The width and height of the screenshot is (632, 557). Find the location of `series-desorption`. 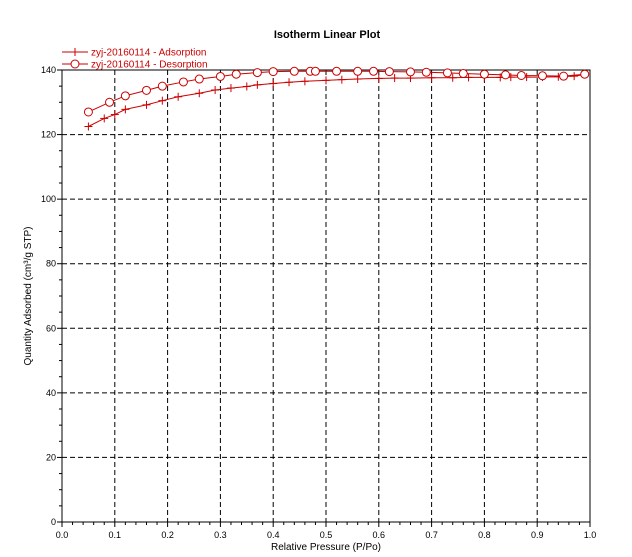

series-desorption is located at coordinates (336, 91).